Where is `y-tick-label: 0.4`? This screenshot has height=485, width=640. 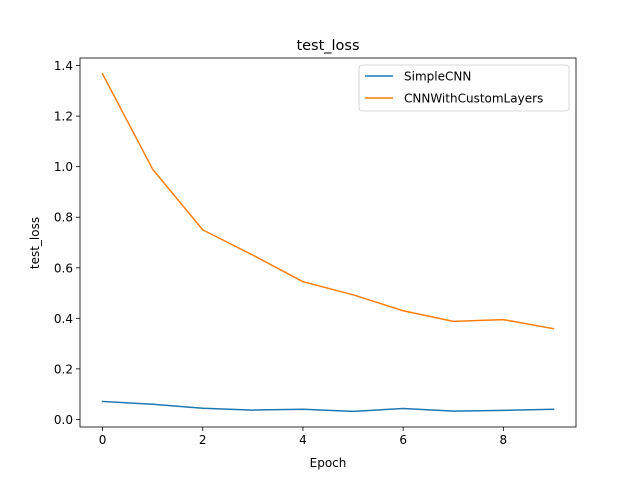
y-tick-label: 0.4 is located at coordinates (63, 319).